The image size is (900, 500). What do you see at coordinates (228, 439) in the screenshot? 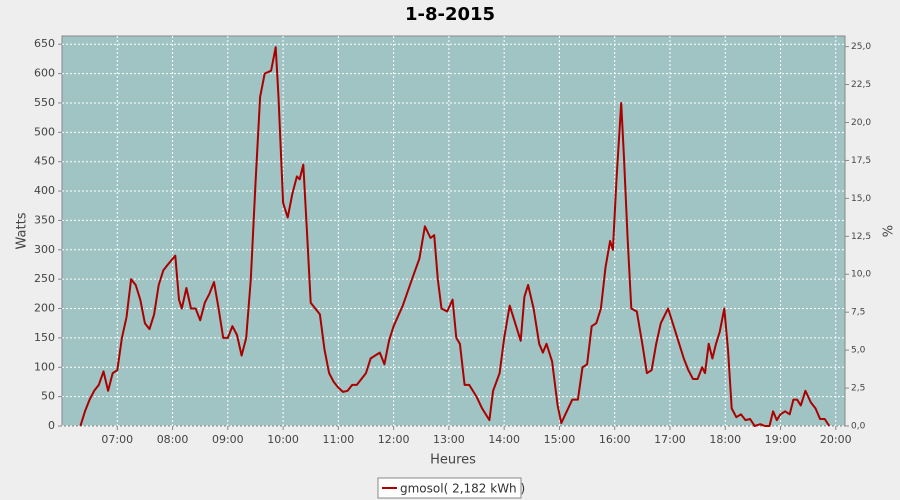
I see `x-tick-label: 09:00` at bounding box center [228, 439].